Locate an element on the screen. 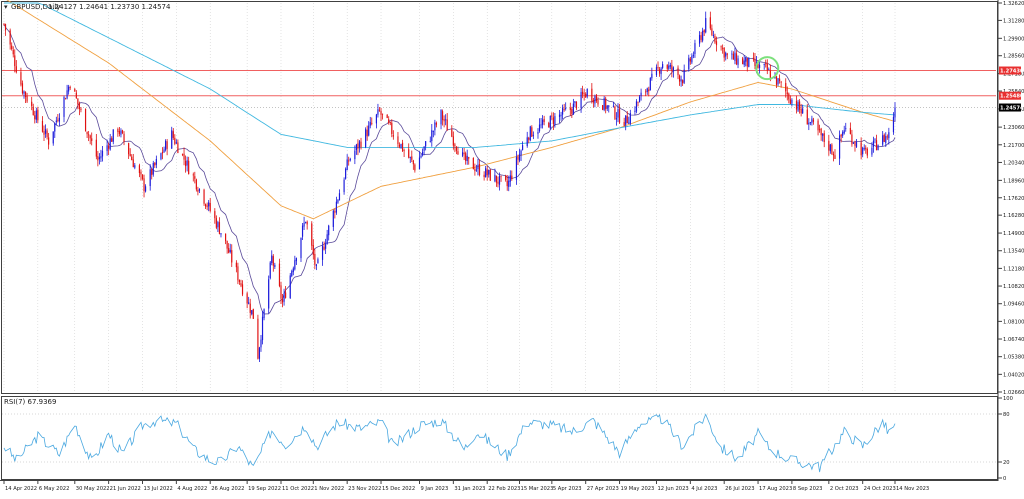 The height and width of the screenshot is (499, 1024). chart-symbol-title: GBPUSD,Daily is located at coordinates (35, 7).